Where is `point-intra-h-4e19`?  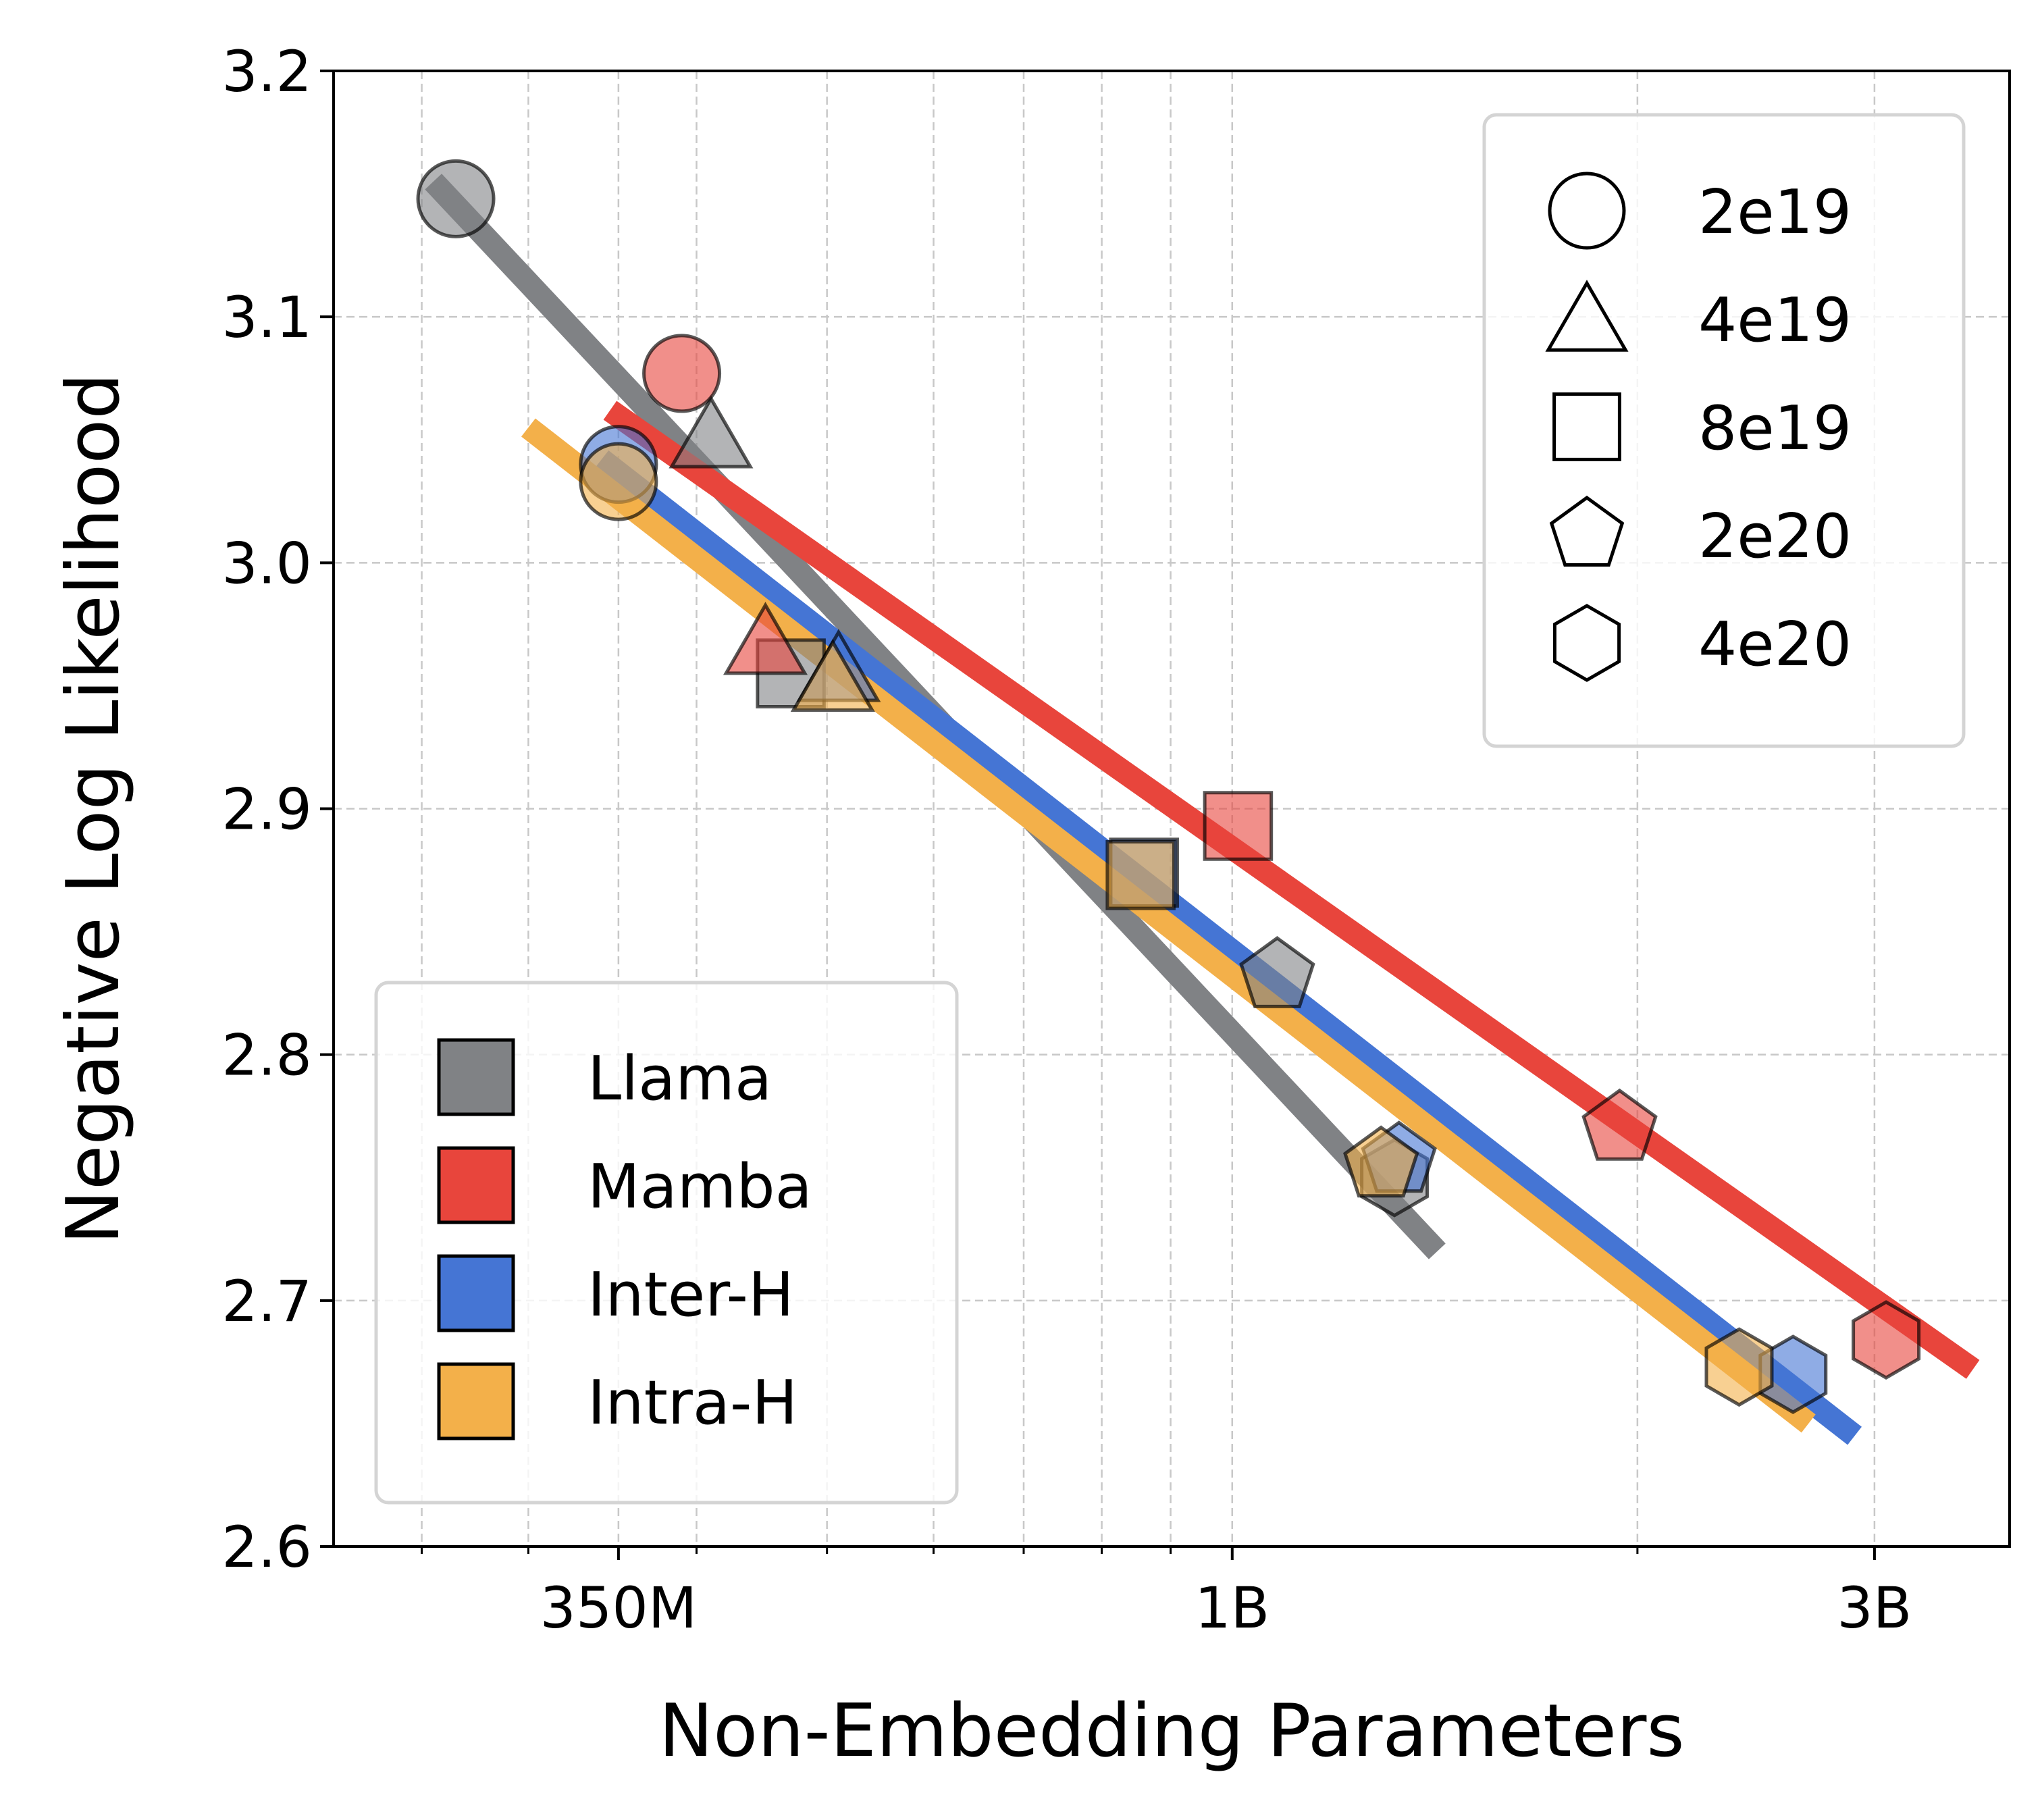 point-intra-h-4e19 is located at coordinates (832, 675).